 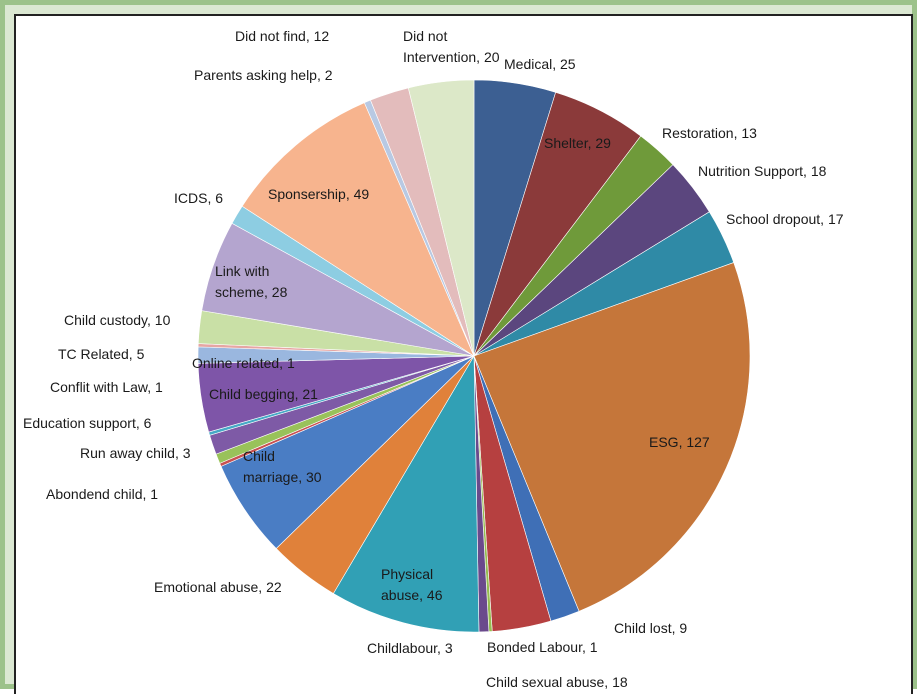 What do you see at coordinates (135, 453) in the screenshot?
I see `data-label-run-away-child: Run away child, 3` at bounding box center [135, 453].